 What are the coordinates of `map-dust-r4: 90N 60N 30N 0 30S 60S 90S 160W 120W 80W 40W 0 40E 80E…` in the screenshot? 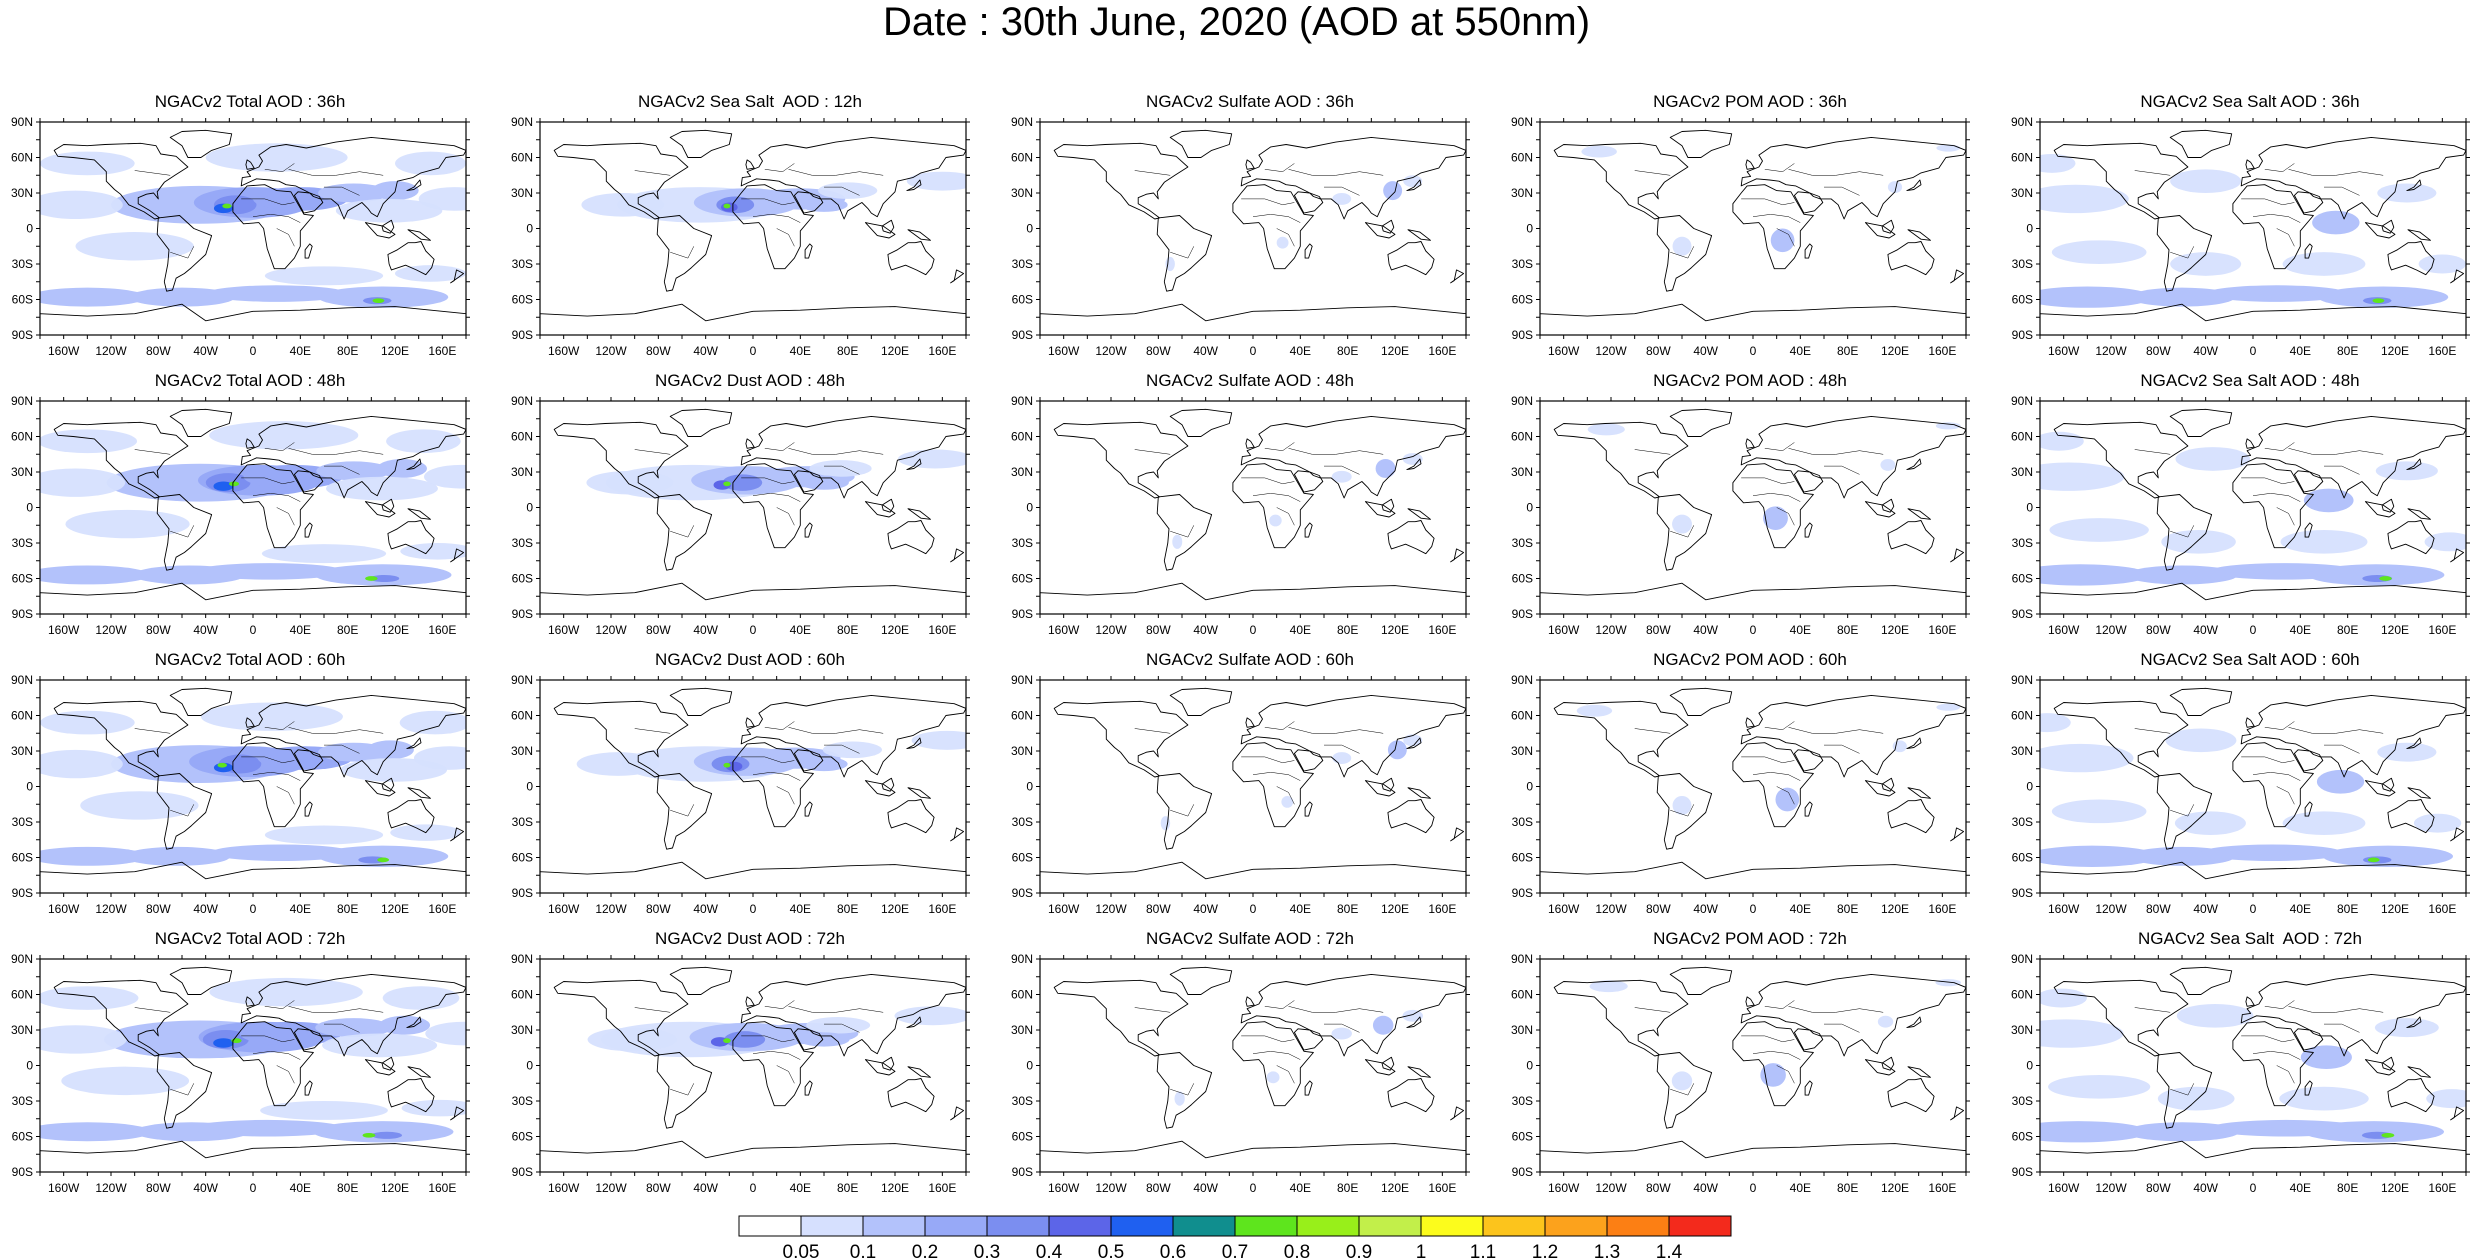 It's located at (740, 1073).